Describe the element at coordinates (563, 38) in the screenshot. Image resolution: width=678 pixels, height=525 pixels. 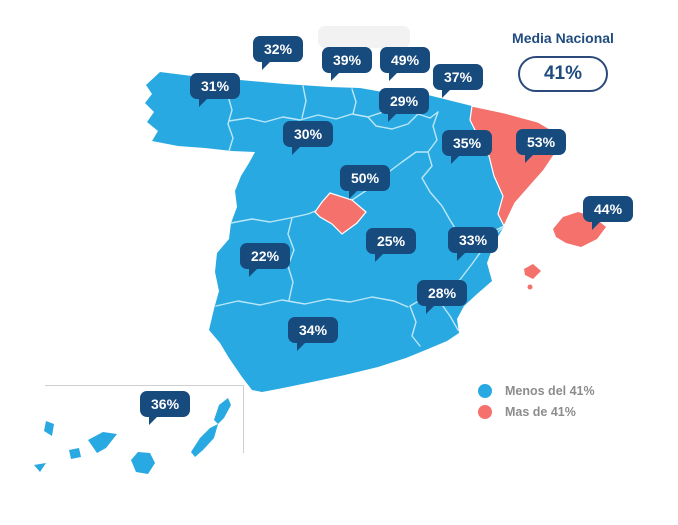
I see `national-average-title: Media Nacional` at that location.